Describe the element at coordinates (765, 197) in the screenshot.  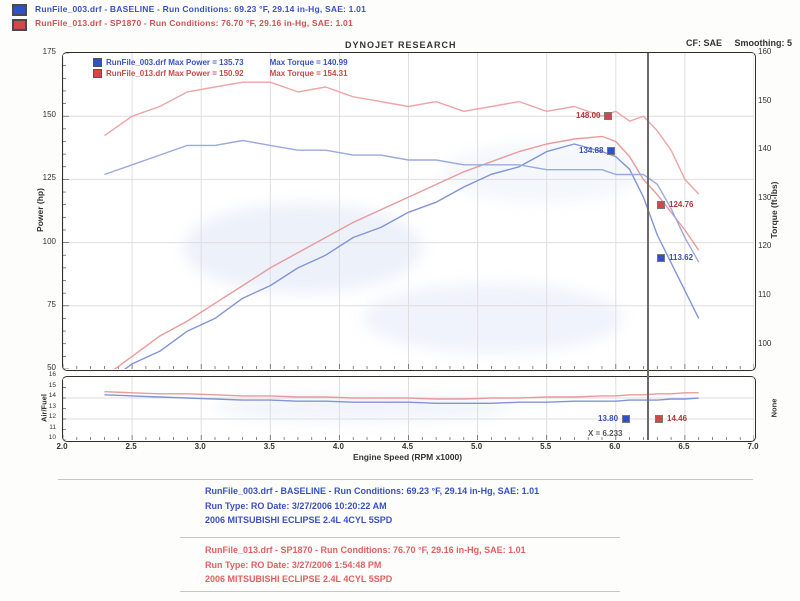
I see `tick-label: 130` at that location.